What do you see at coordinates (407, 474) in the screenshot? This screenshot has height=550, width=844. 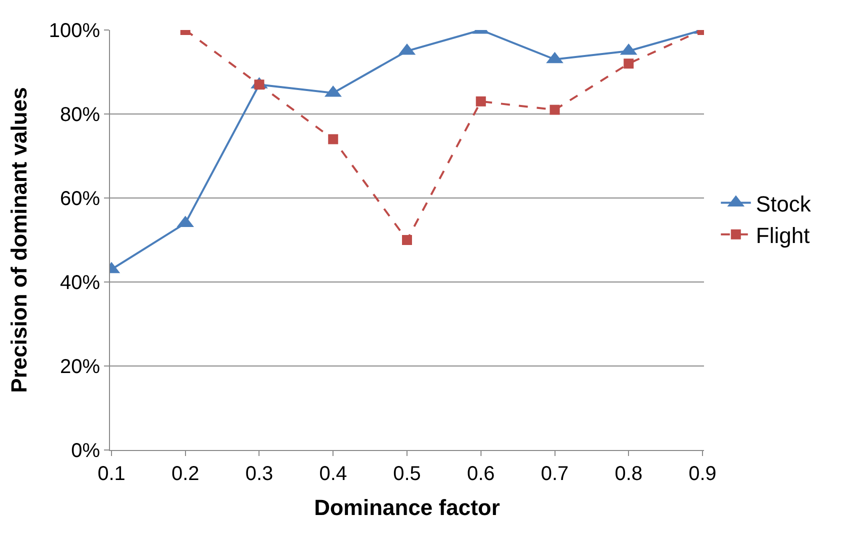 I see `x-tick-label: 0.5` at bounding box center [407, 474].